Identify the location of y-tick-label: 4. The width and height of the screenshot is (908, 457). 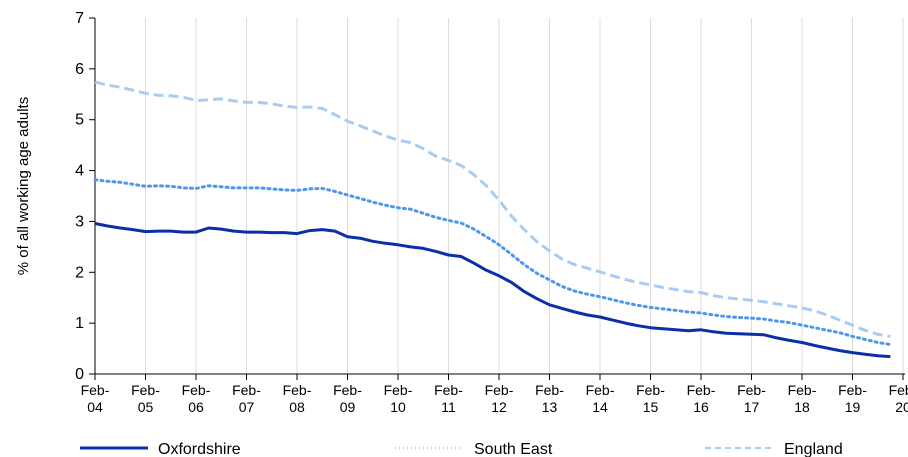
(79, 171).